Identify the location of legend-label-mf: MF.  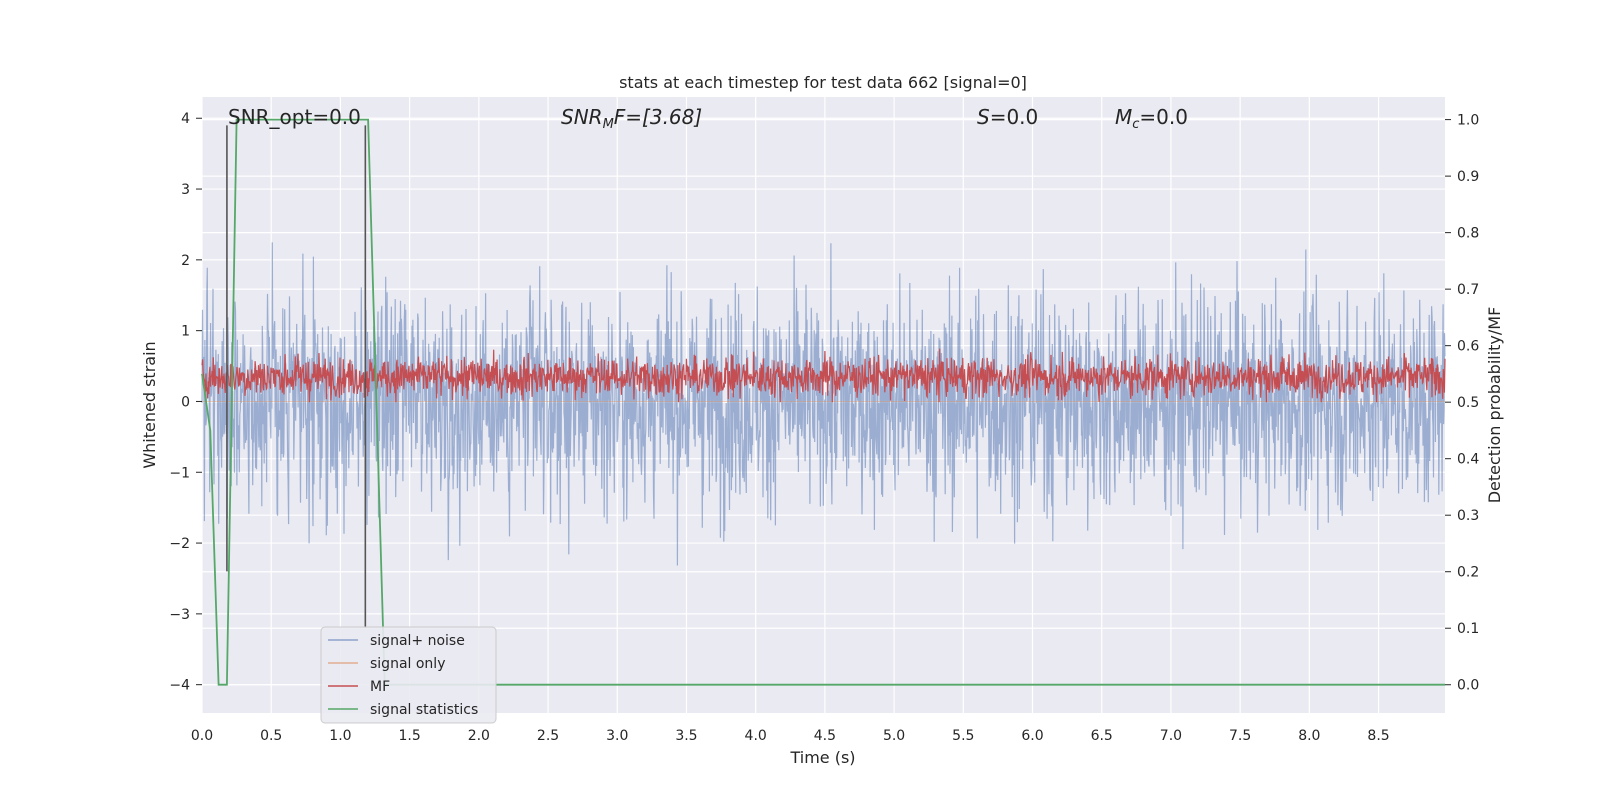
(380, 687).